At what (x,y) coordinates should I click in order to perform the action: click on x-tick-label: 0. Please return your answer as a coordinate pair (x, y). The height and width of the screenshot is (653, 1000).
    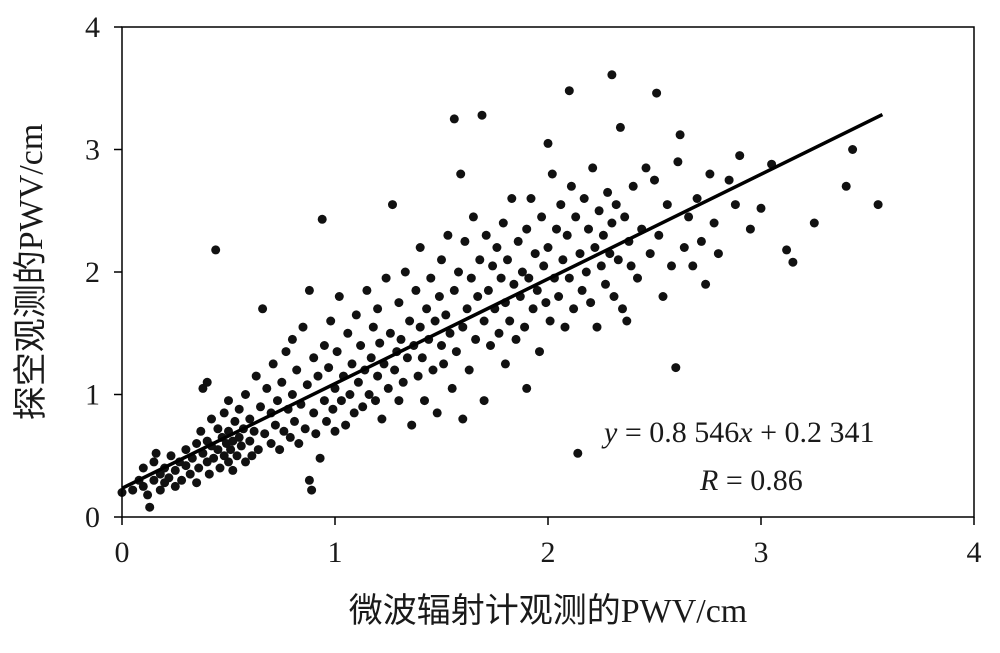
    Looking at the image, I should click on (122, 552).